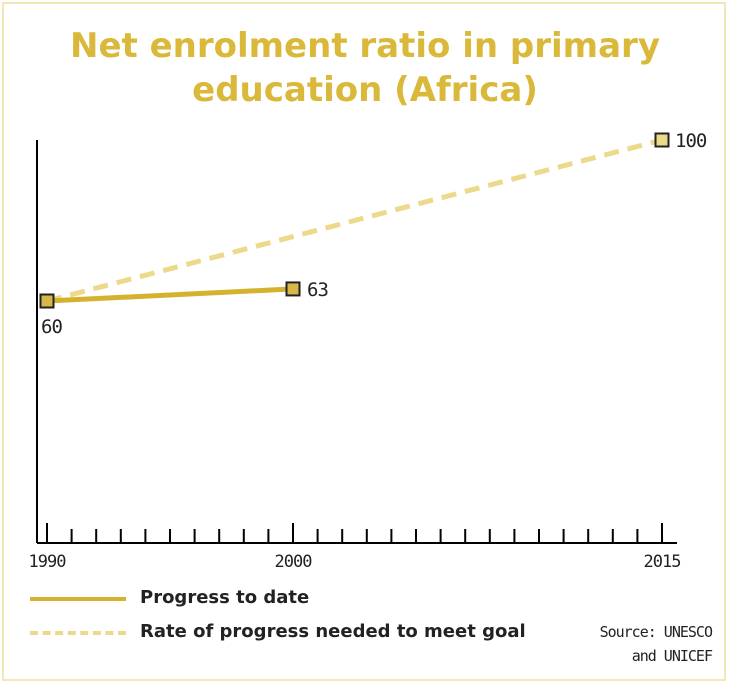  I want to click on x-tick-label: 2000, so click(294, 562).